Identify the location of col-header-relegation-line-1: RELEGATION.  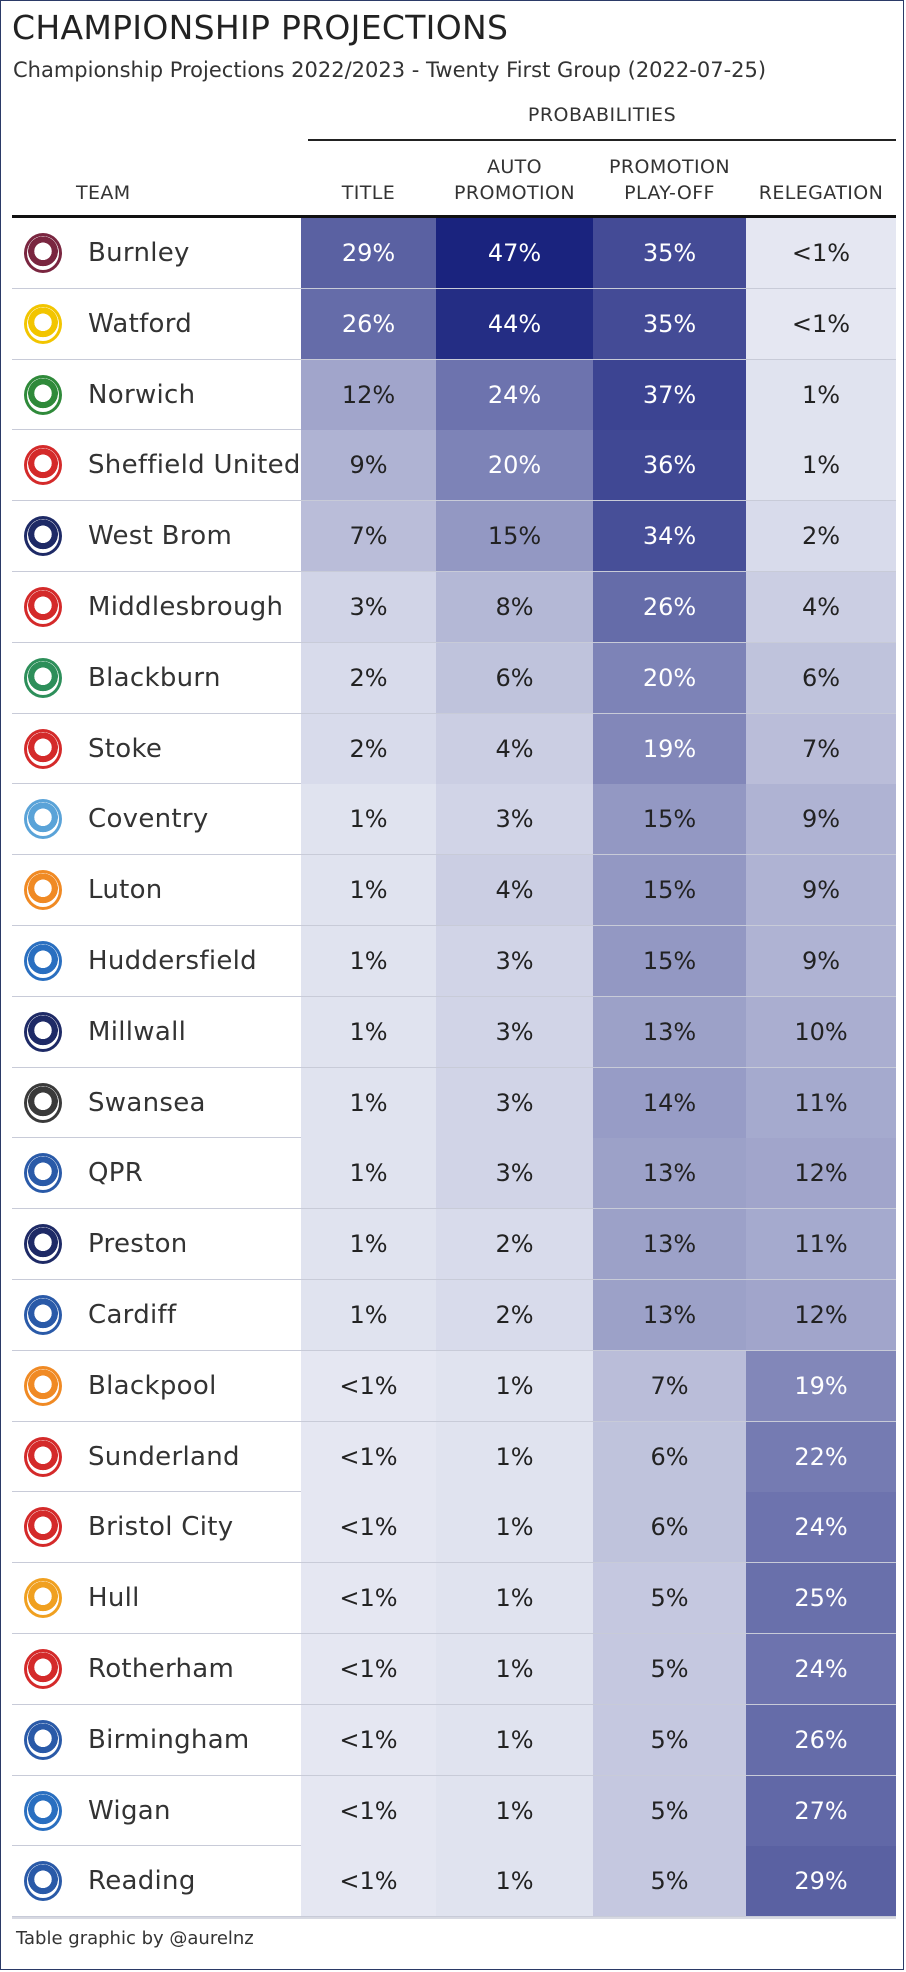
(821, 193).